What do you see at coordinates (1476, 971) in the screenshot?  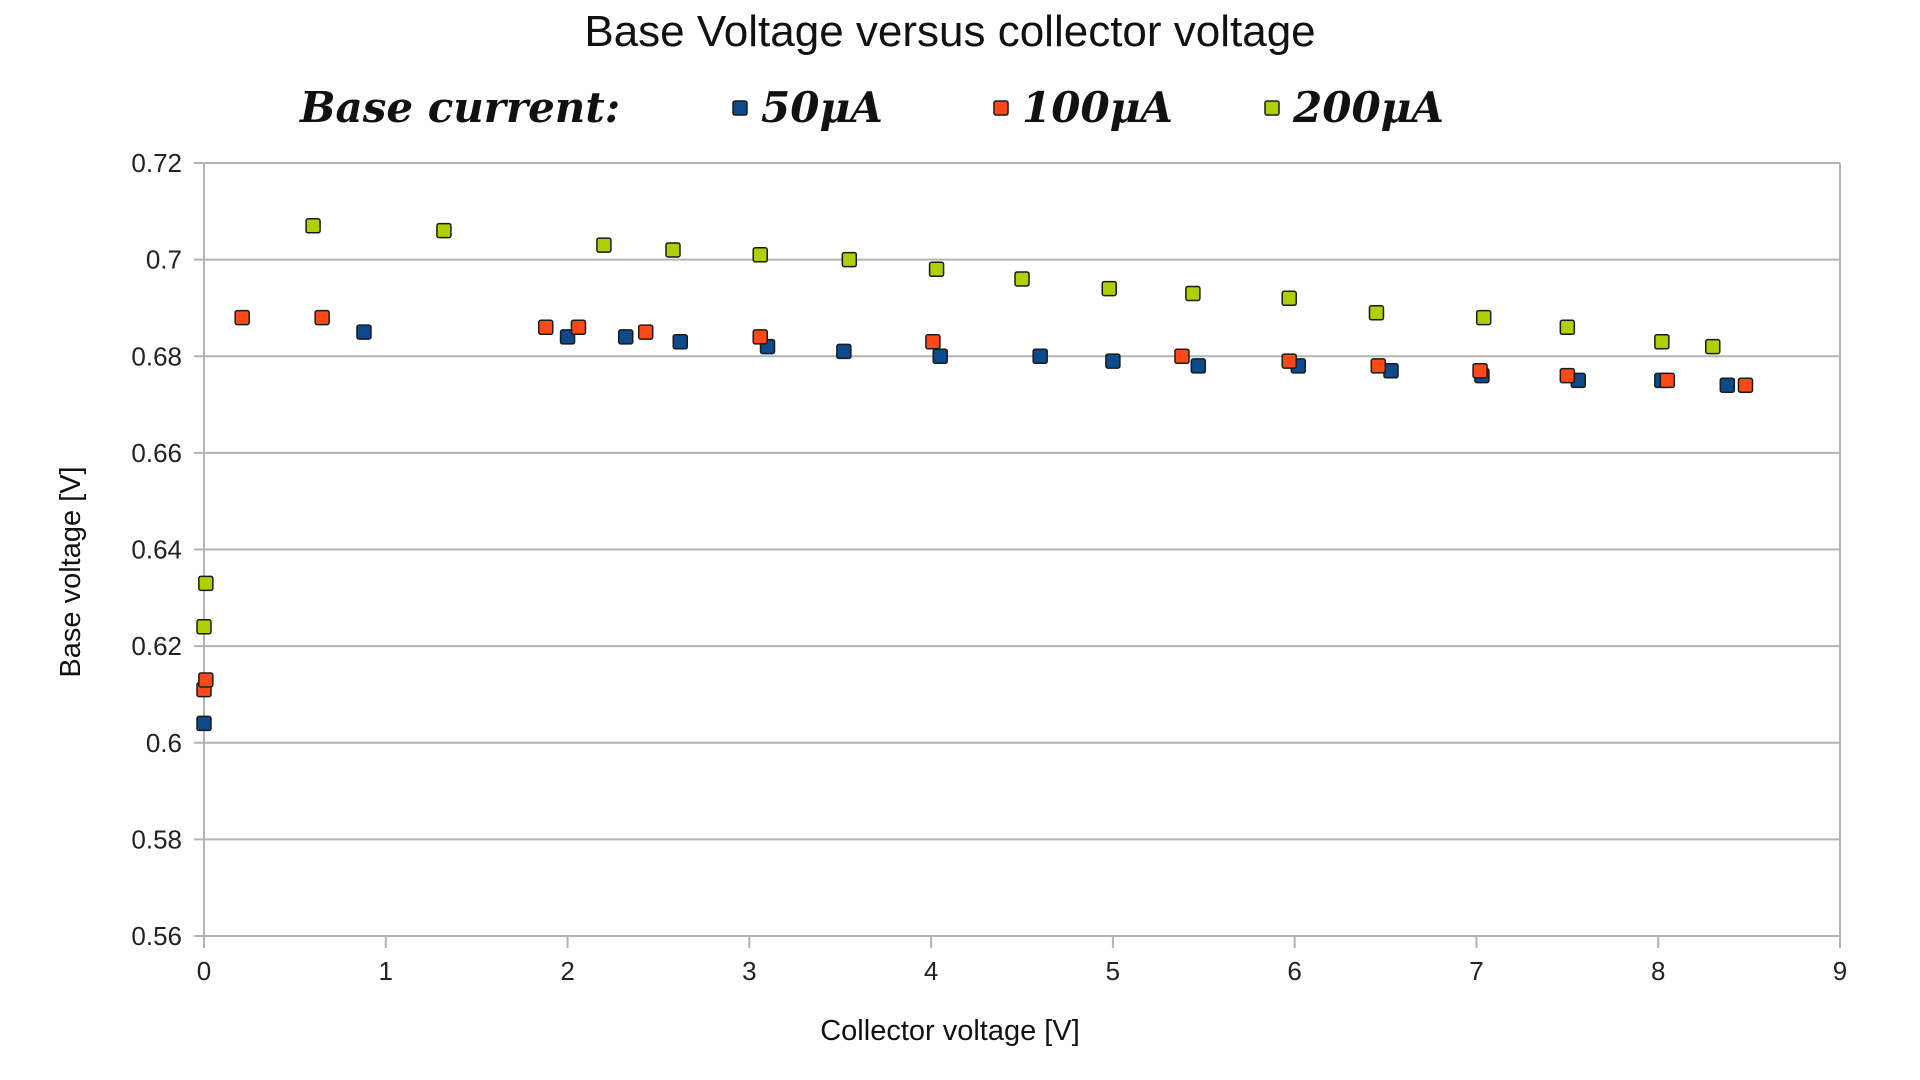 I see `x-tick-label: 7` at bounding box center [1476, 971].